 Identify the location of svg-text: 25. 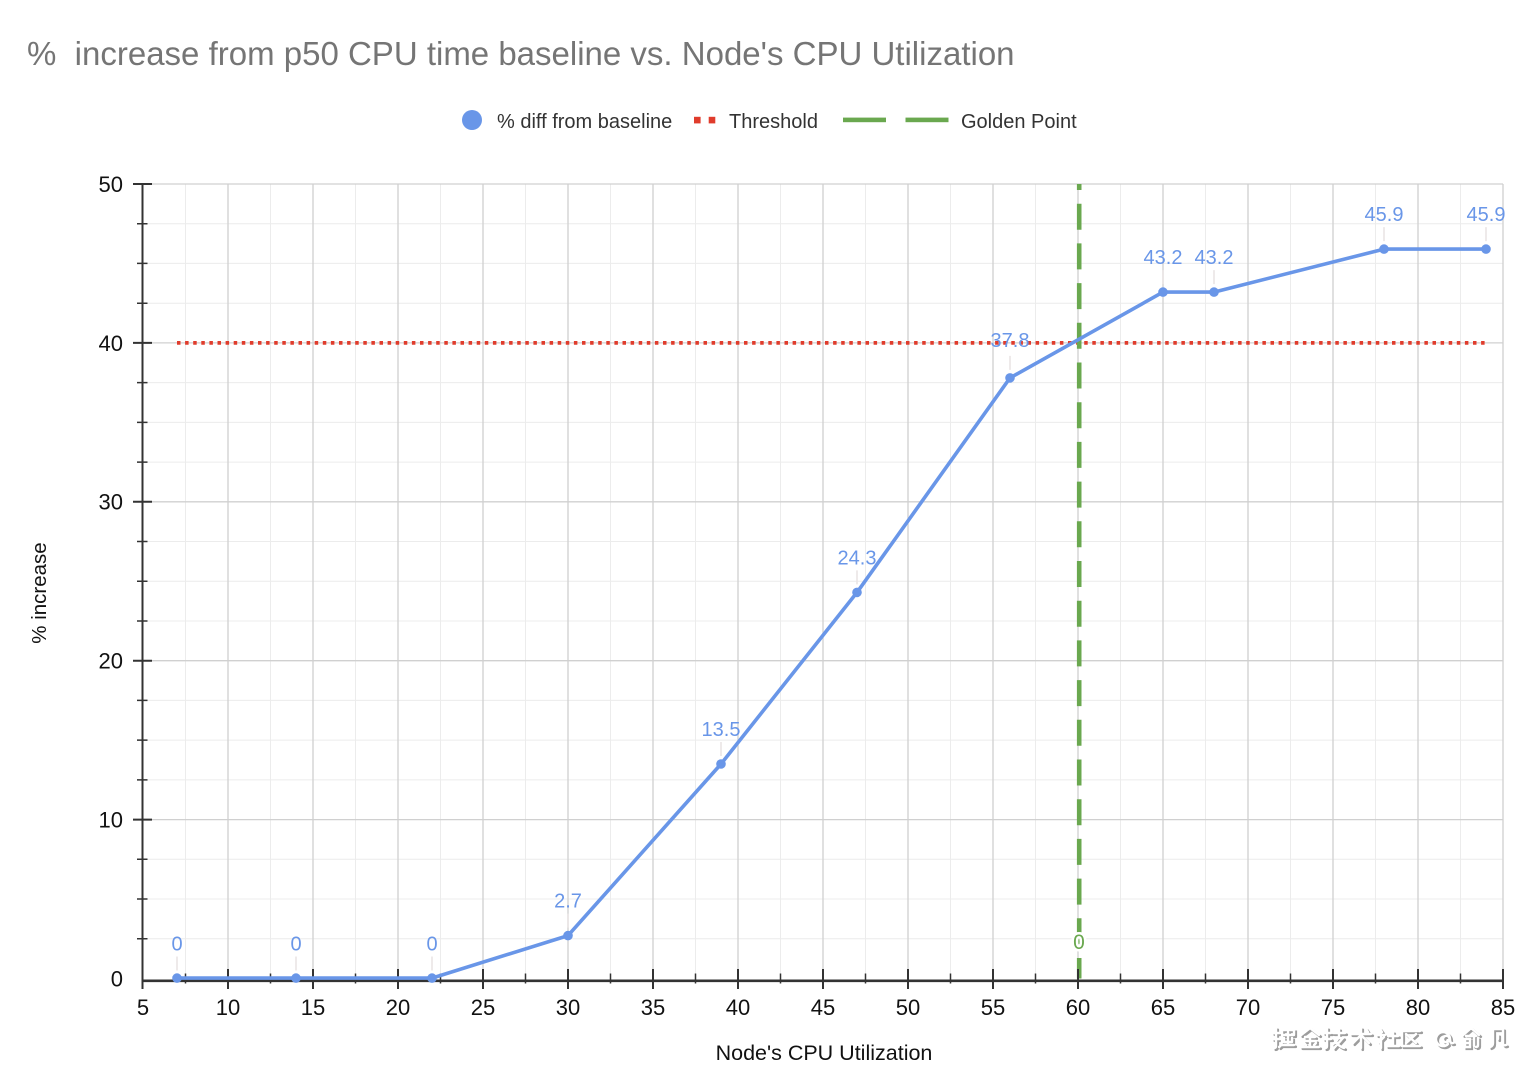
(483, 1007).